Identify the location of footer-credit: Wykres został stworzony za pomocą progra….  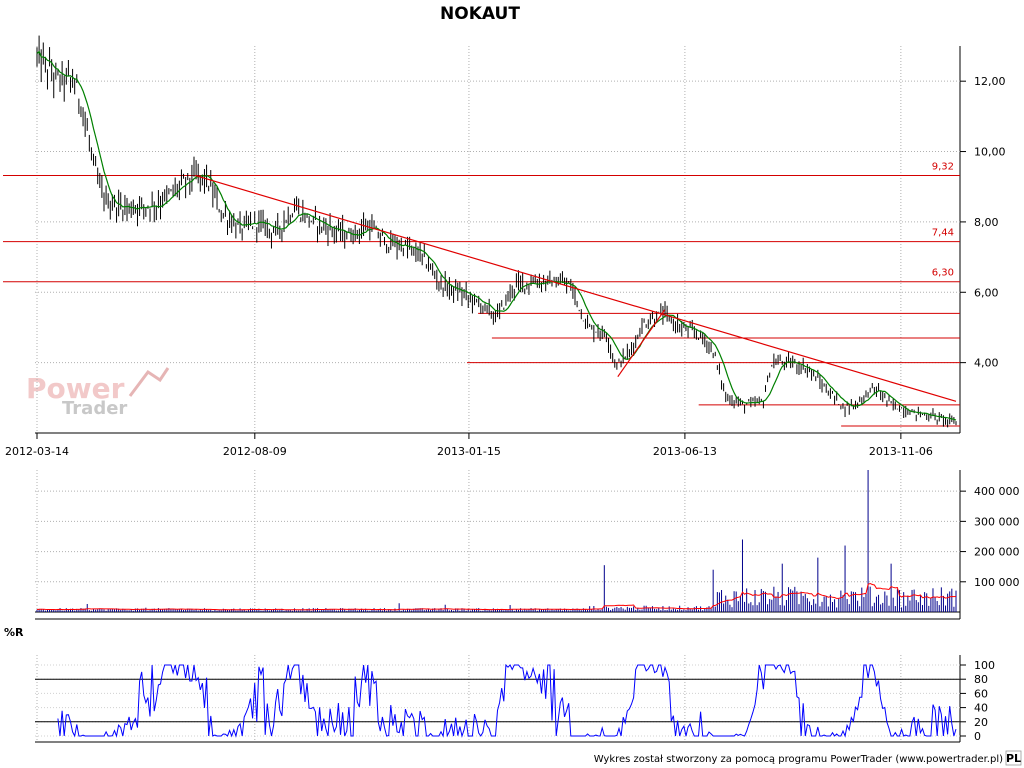
(798, 759).